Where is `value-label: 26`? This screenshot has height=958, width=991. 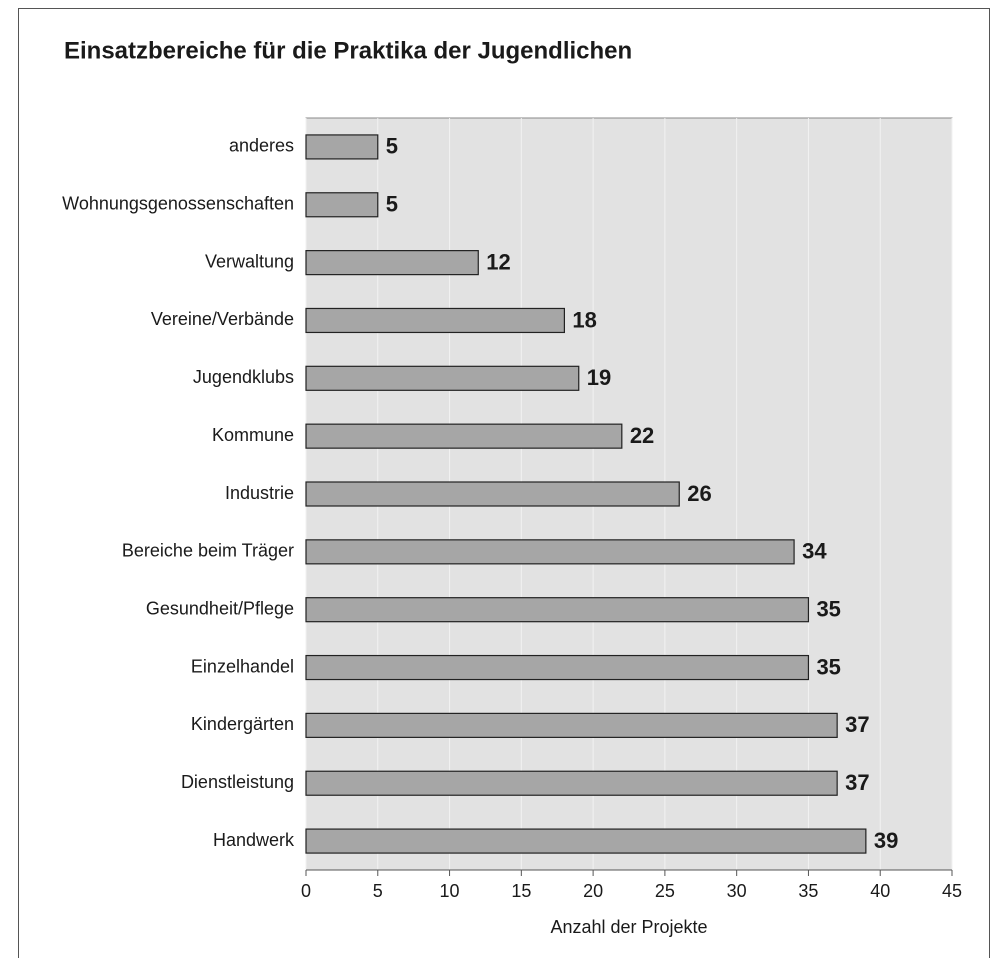
value-label: 26 is located at coordinates (699, 493).